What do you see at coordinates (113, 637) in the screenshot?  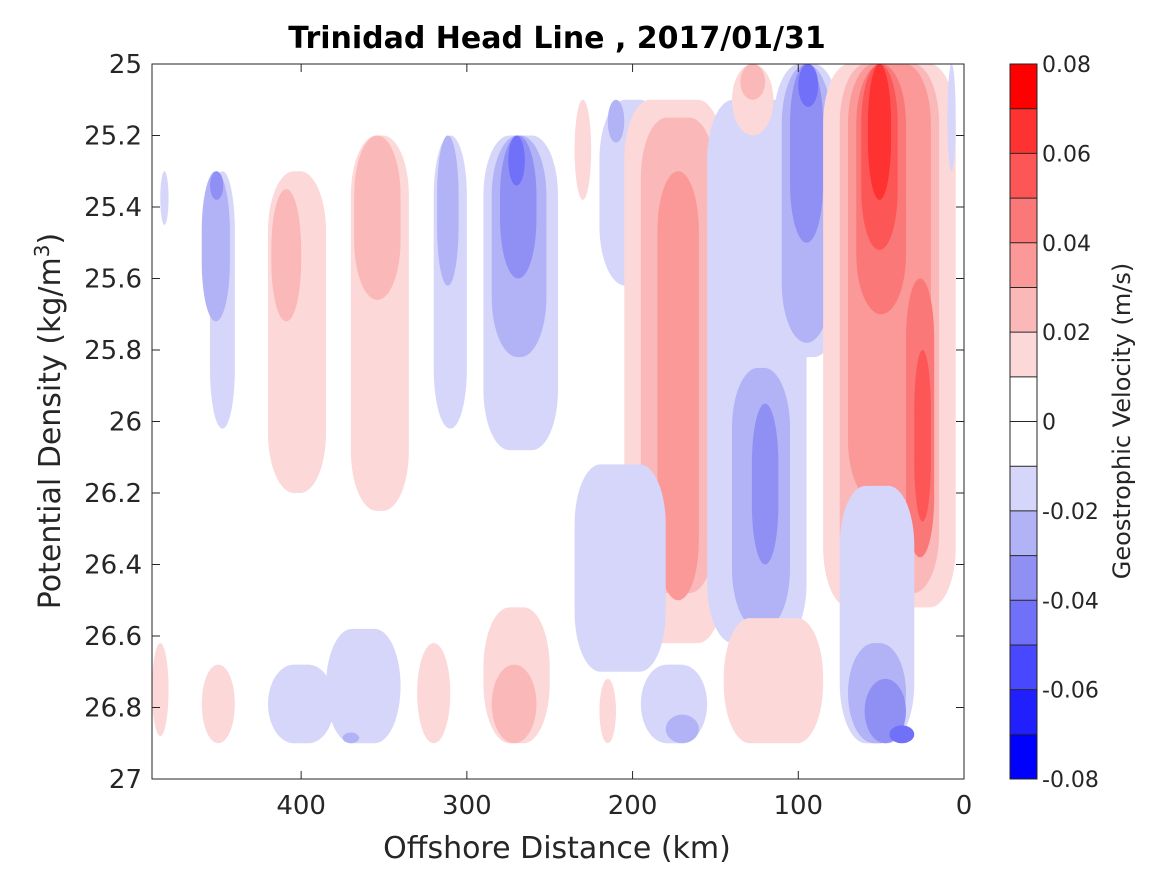 I see `y-tick-label: 26.6` at bounding box center [113, 637].